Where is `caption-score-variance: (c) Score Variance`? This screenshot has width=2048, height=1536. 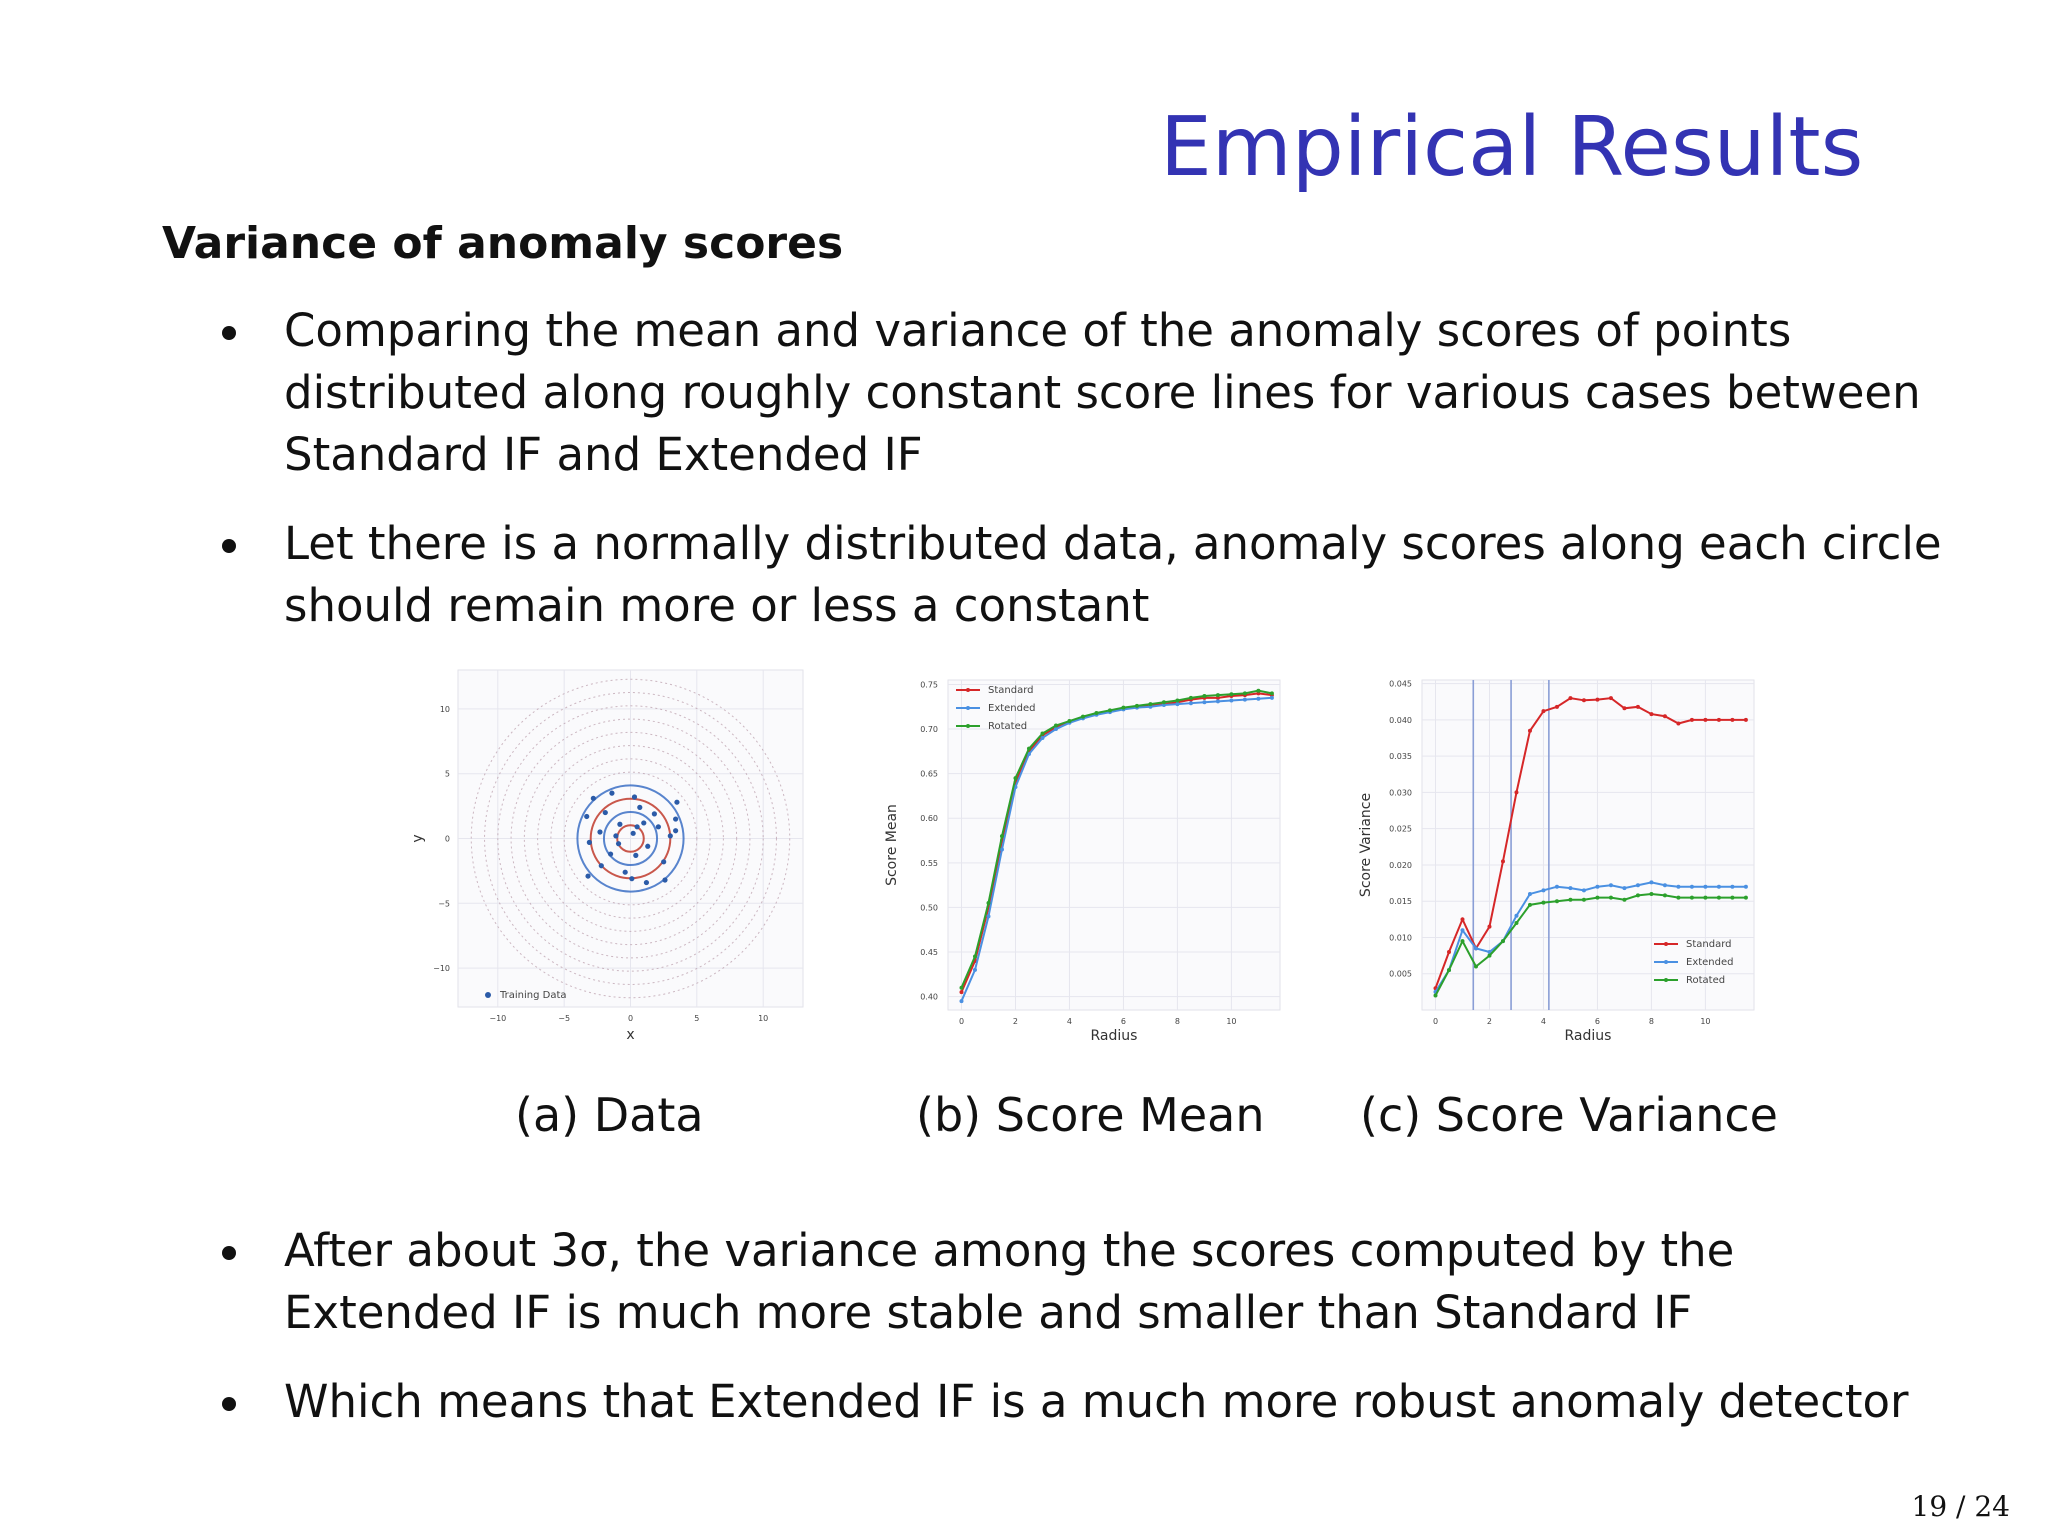 caption-score-variance: (c) Score Variance is located at coordinates (1569, 1115).